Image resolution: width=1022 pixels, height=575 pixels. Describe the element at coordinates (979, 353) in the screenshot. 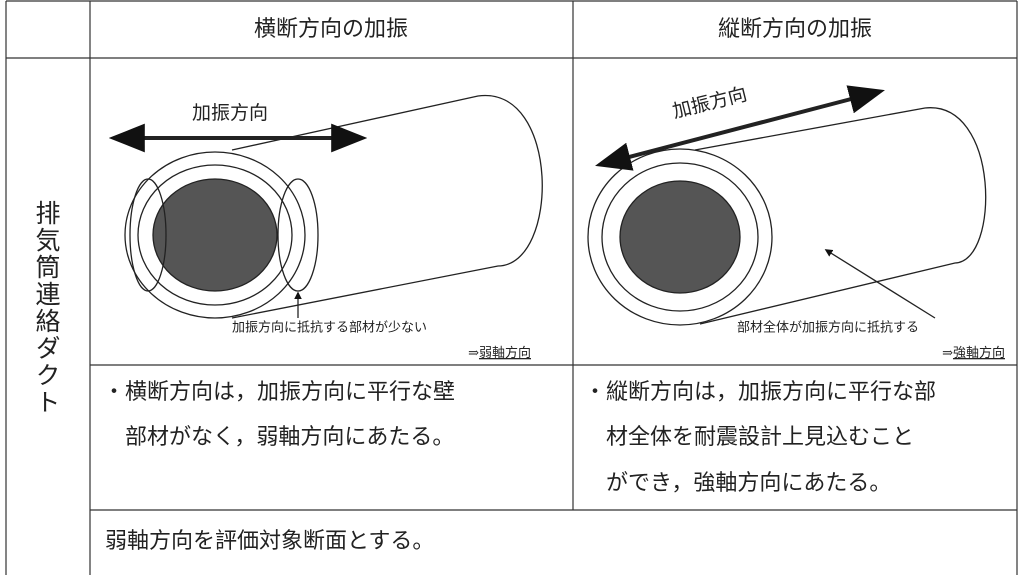

I see `axis-label: 強軸方向` at that location.